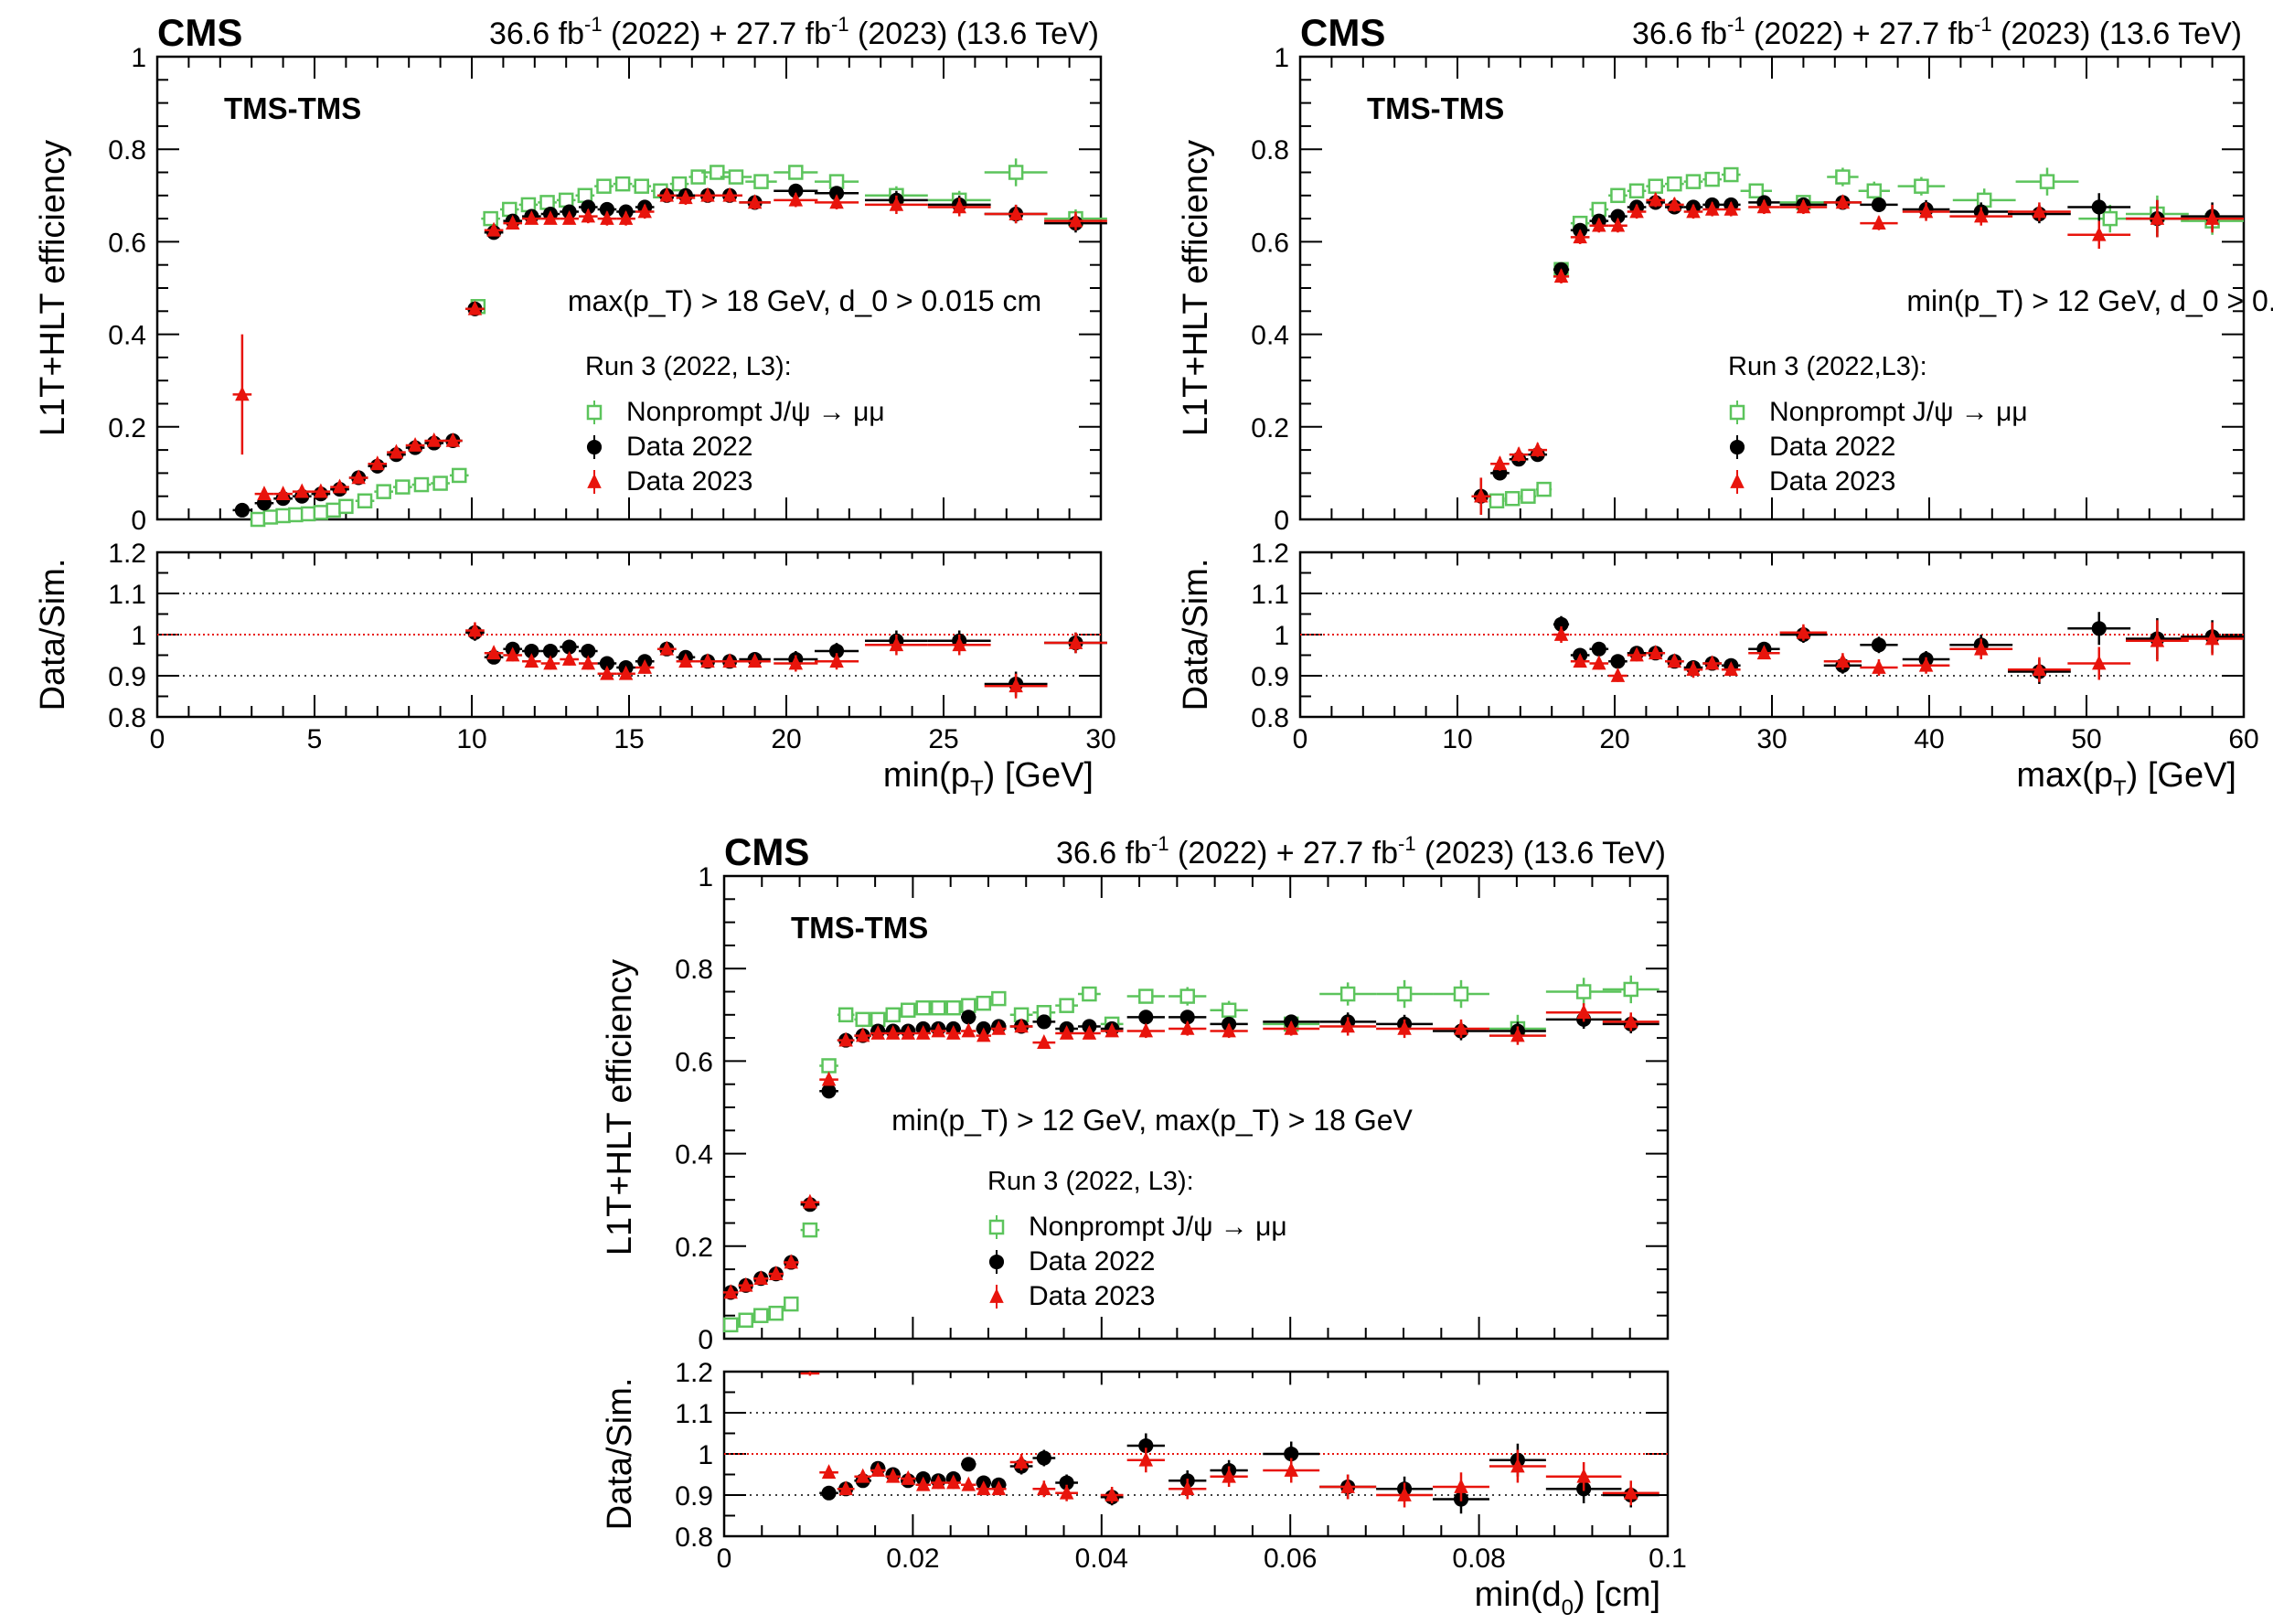 The height and width of the screenshot is (1624, 2273). I want to click on y-tick-label: 0, so click(705, 1340).